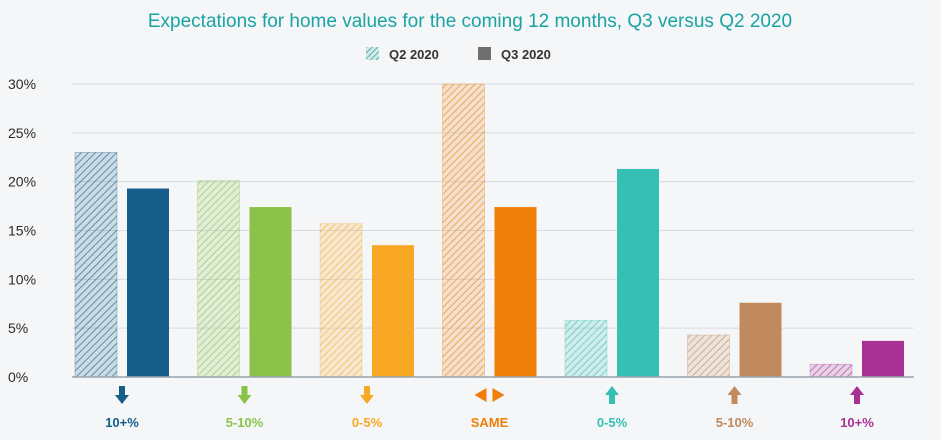 This screenshot has height=440, width=941. I want to click on legend-label-q2: Q2 2020, so click(414, 54).